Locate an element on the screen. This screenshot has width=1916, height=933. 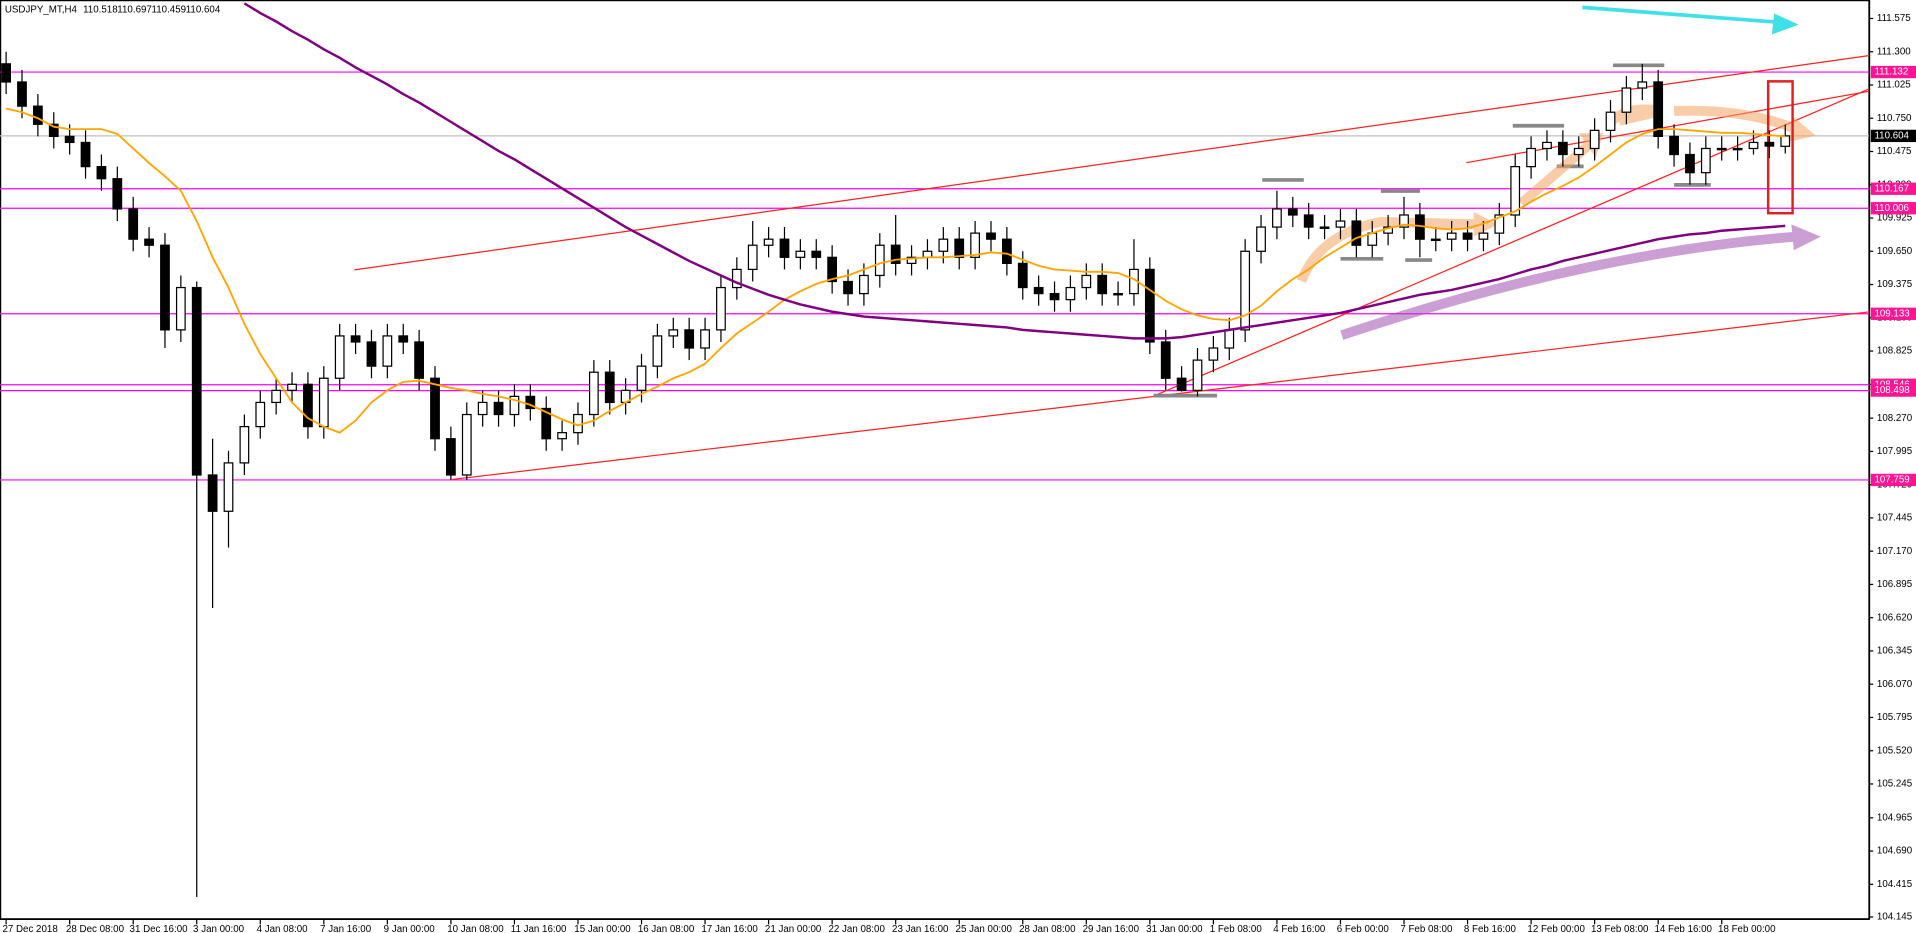
y-tick-label: 111.300 is located at coordinates (1894, 51).